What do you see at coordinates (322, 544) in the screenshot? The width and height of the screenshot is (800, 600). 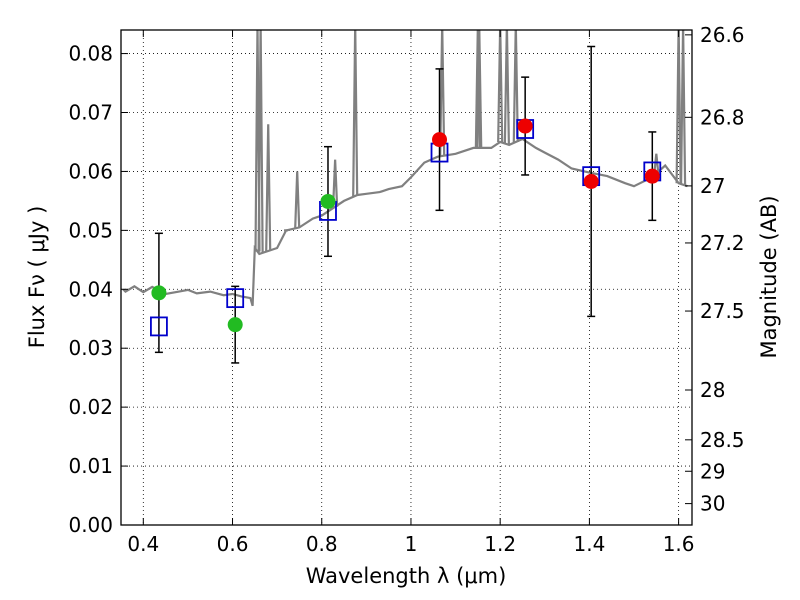 I see `x-tick-label: 0.8` at bounding box center [322, 544].